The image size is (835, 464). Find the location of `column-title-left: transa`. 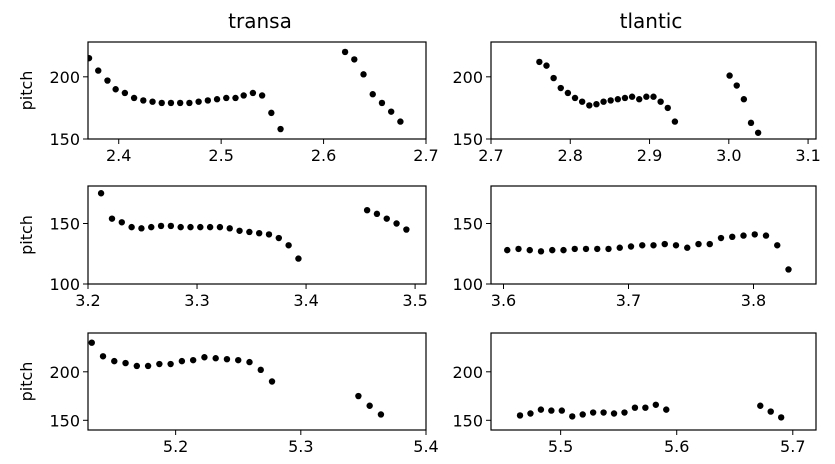

column-title-left: transa is located at coordinates (260, 21).